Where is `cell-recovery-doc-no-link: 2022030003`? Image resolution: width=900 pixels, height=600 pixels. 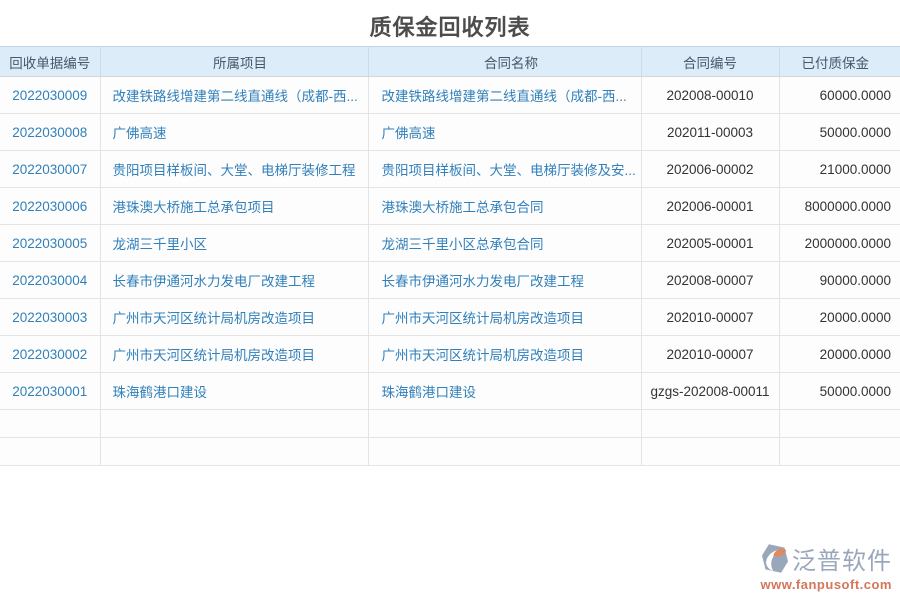 cell-recovery-doc-no-link: 2022030003 is located at coordinates (50, 317).